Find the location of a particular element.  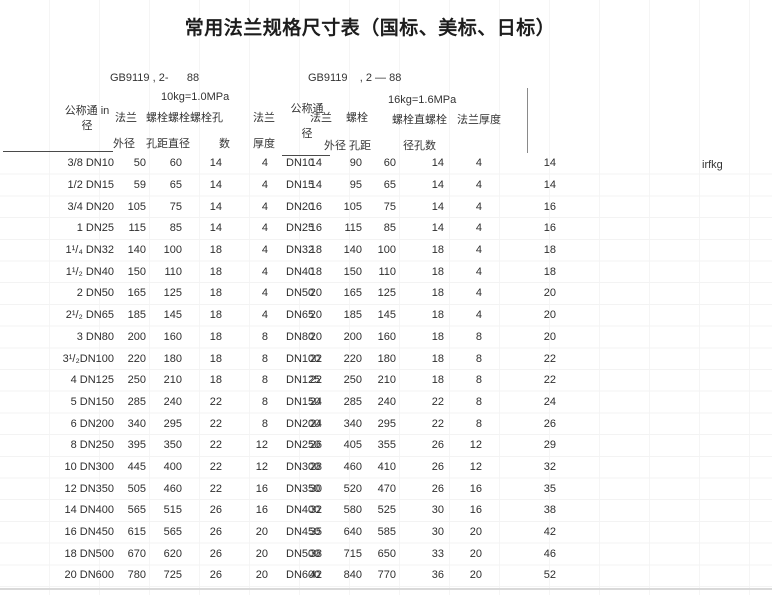

table-cell: 20 is located at coordinates (475, 532).